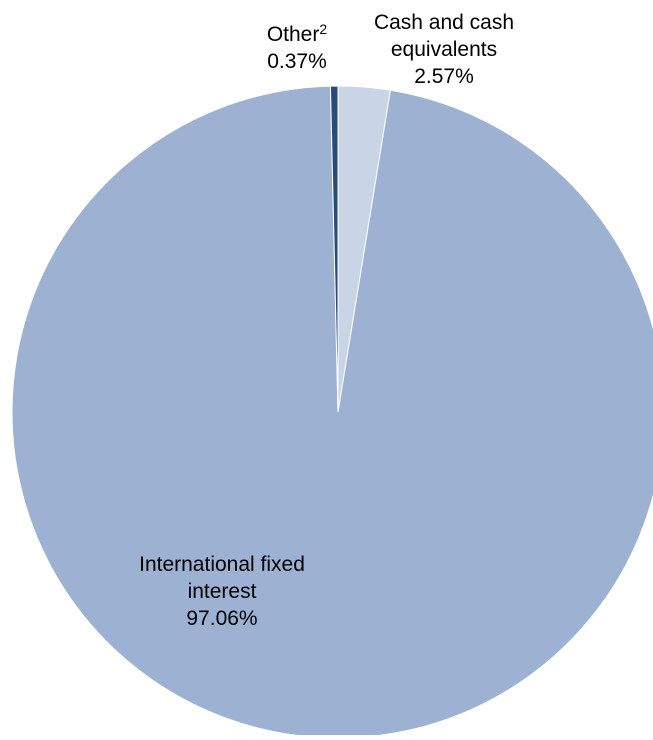  I want to click on data-label-cash-and-cash-equivalents: Cash and cash equivalents 2.57%, so click(444, 49).